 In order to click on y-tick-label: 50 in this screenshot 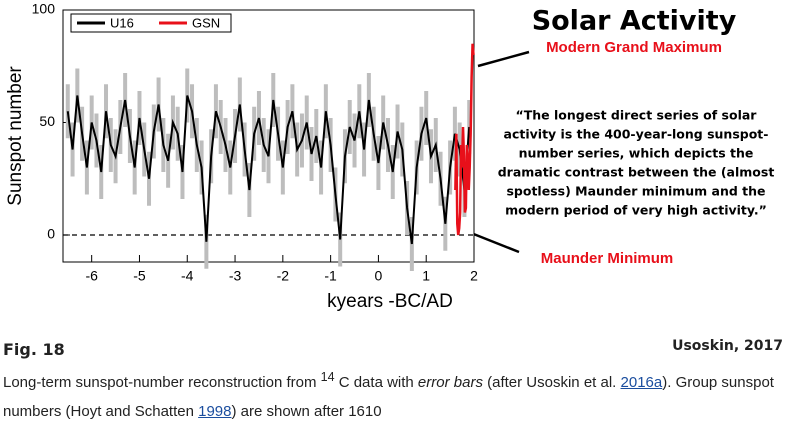, I will do `click(47, 121)`.